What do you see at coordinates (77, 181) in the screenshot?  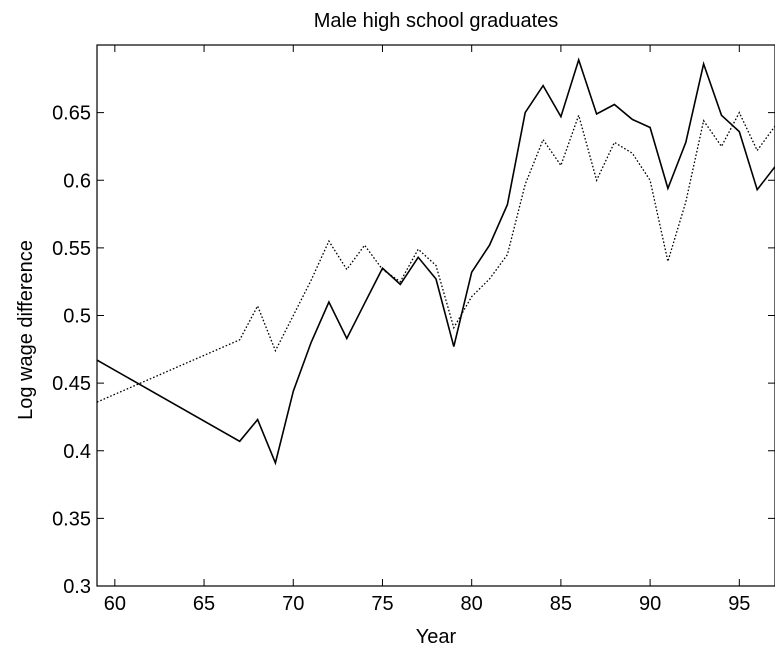 I see `y-tick-label: 0.6` at bounding box center [77, 181].